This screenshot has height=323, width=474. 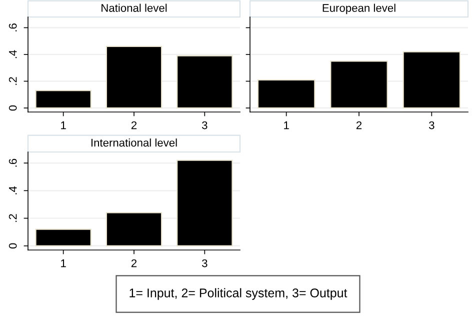 I want to click on chart-title: National level, so click(x=134, y=8).